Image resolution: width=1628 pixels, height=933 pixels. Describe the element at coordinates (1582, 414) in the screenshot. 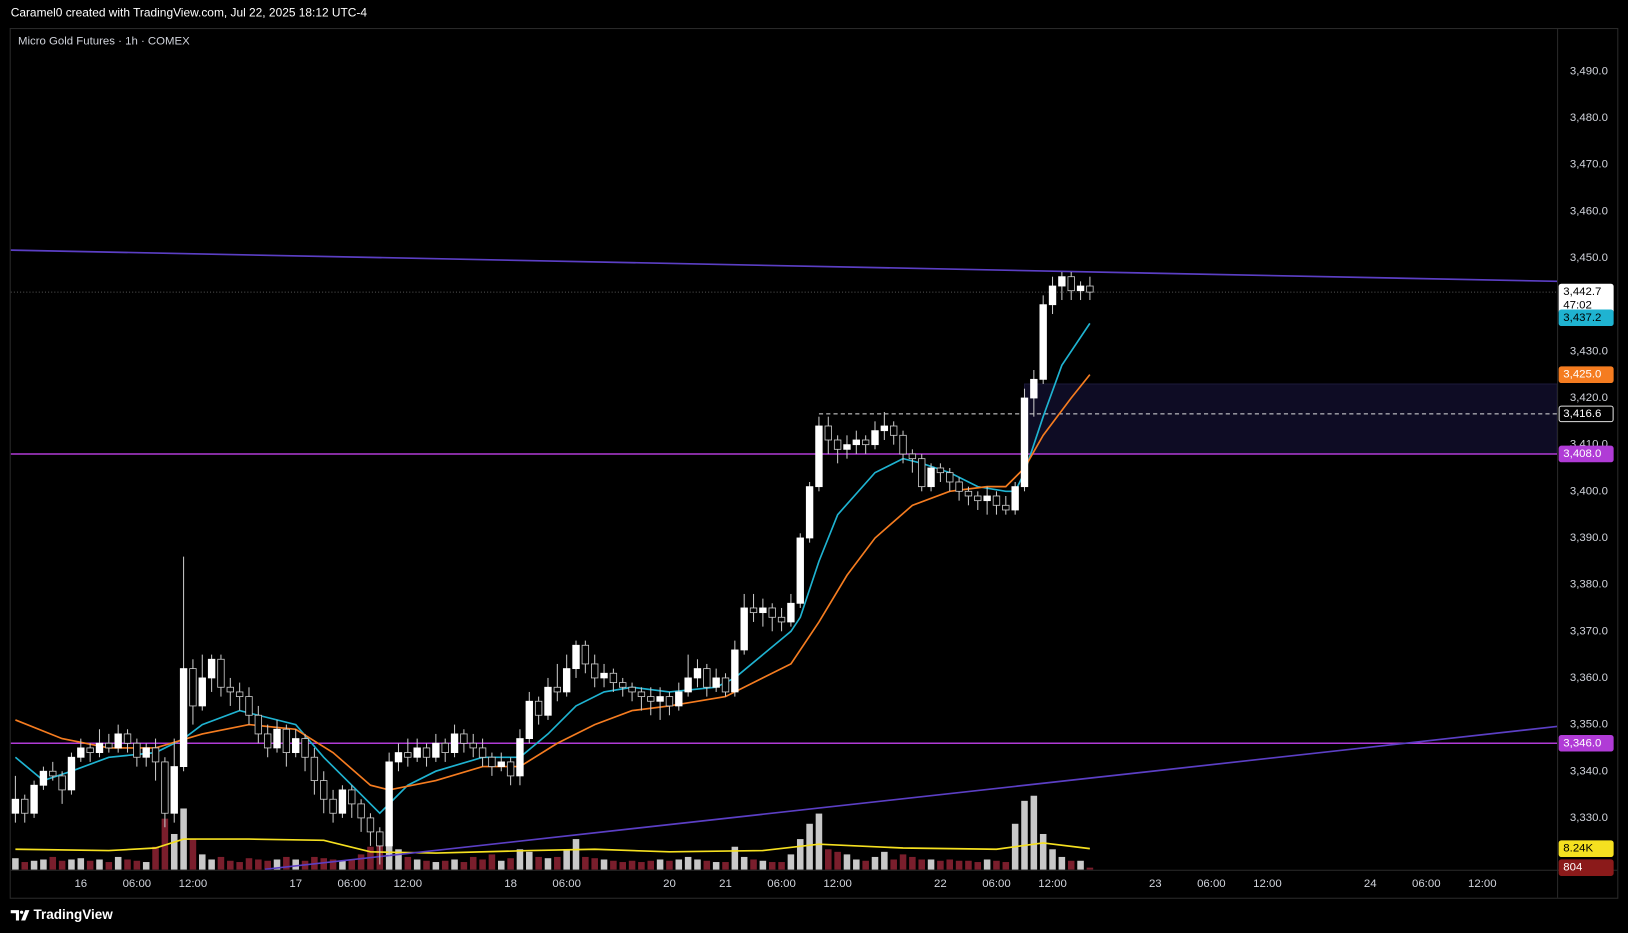

I see `price-tag-label: 3,416.6` at that location.